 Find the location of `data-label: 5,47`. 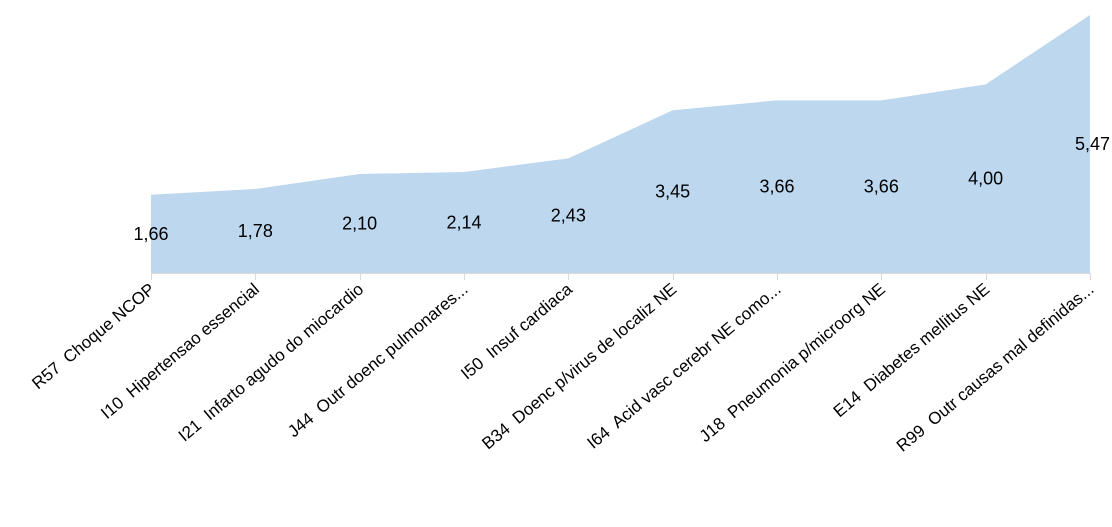

data-label: 5,47 is located at coordinates (1092, 144).